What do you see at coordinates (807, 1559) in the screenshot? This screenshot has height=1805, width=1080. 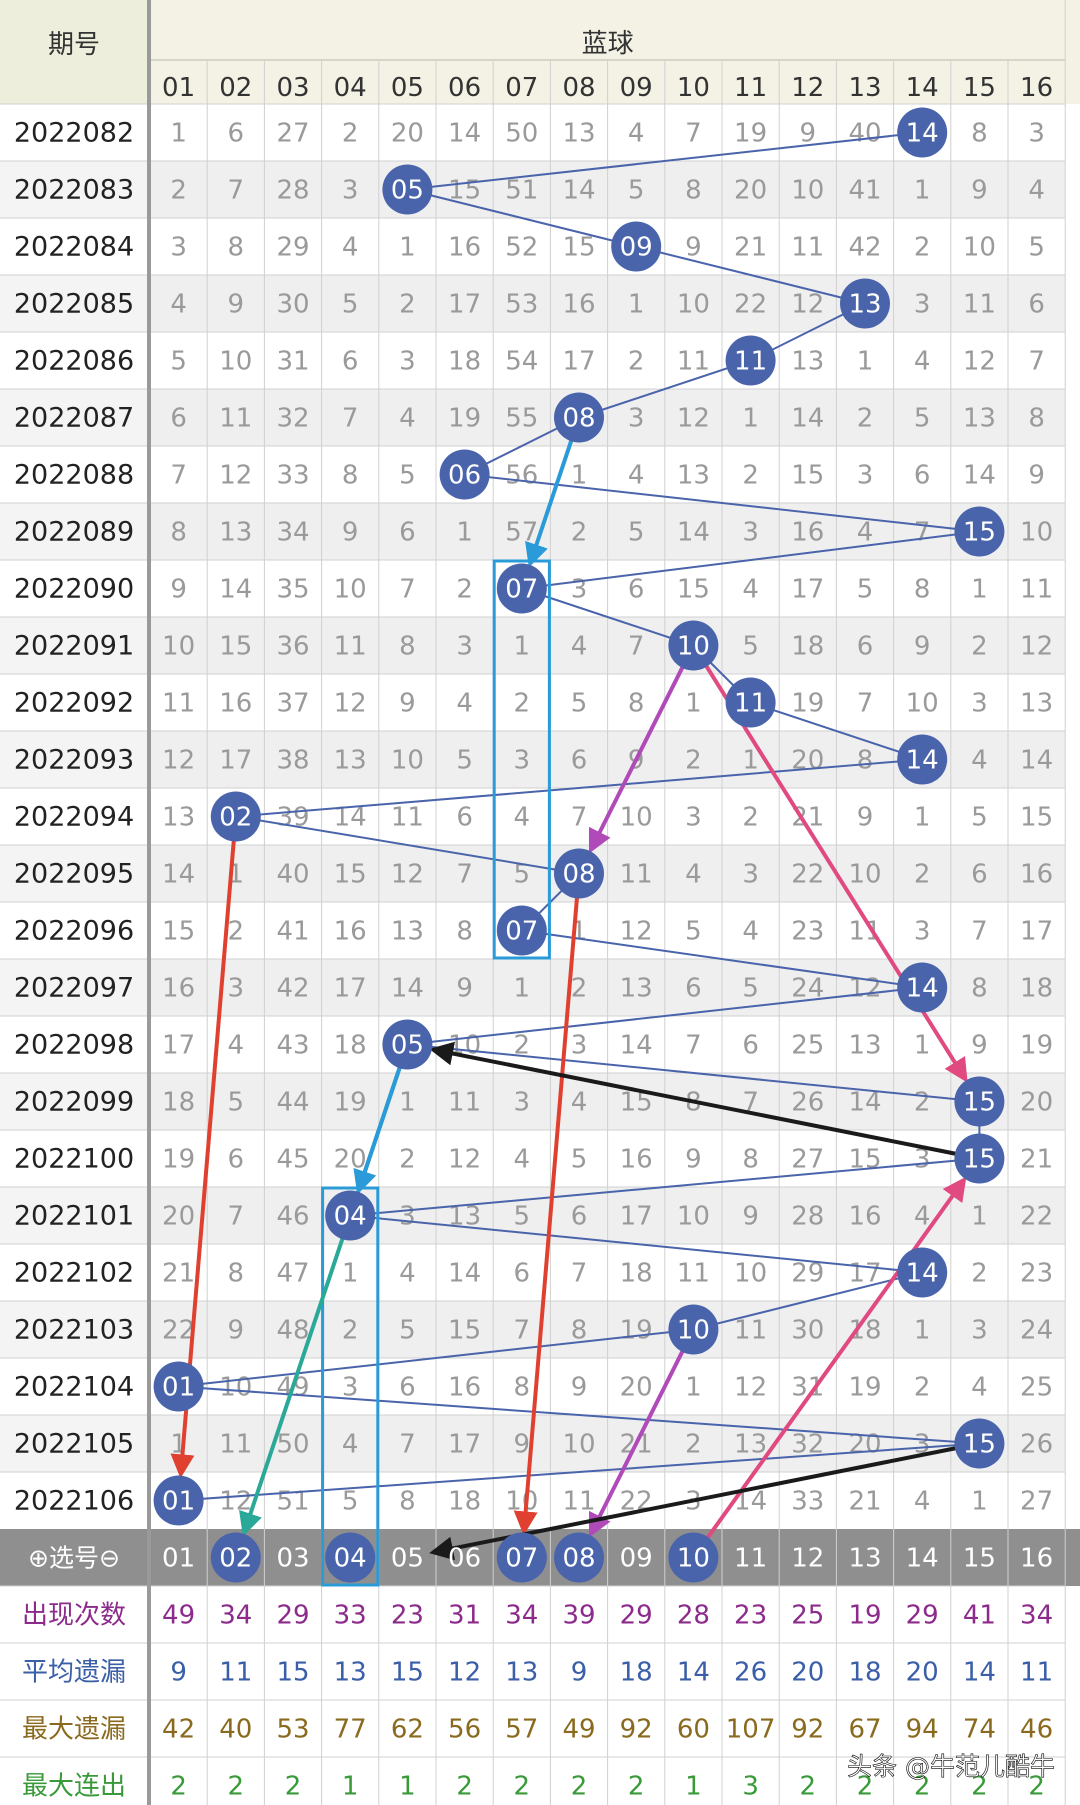 I see `select-number-12: 12` at bounding box center [807, 1559].